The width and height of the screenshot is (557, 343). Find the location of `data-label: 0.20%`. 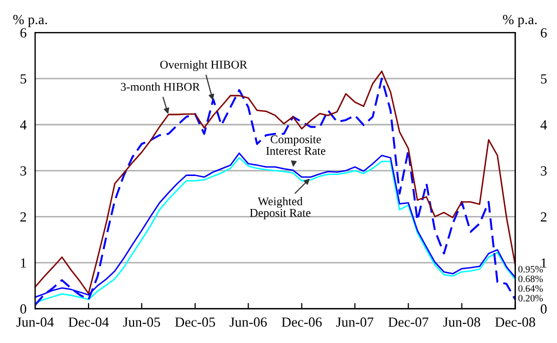

data-label: 0.20% is located at coordinates (530, 298).